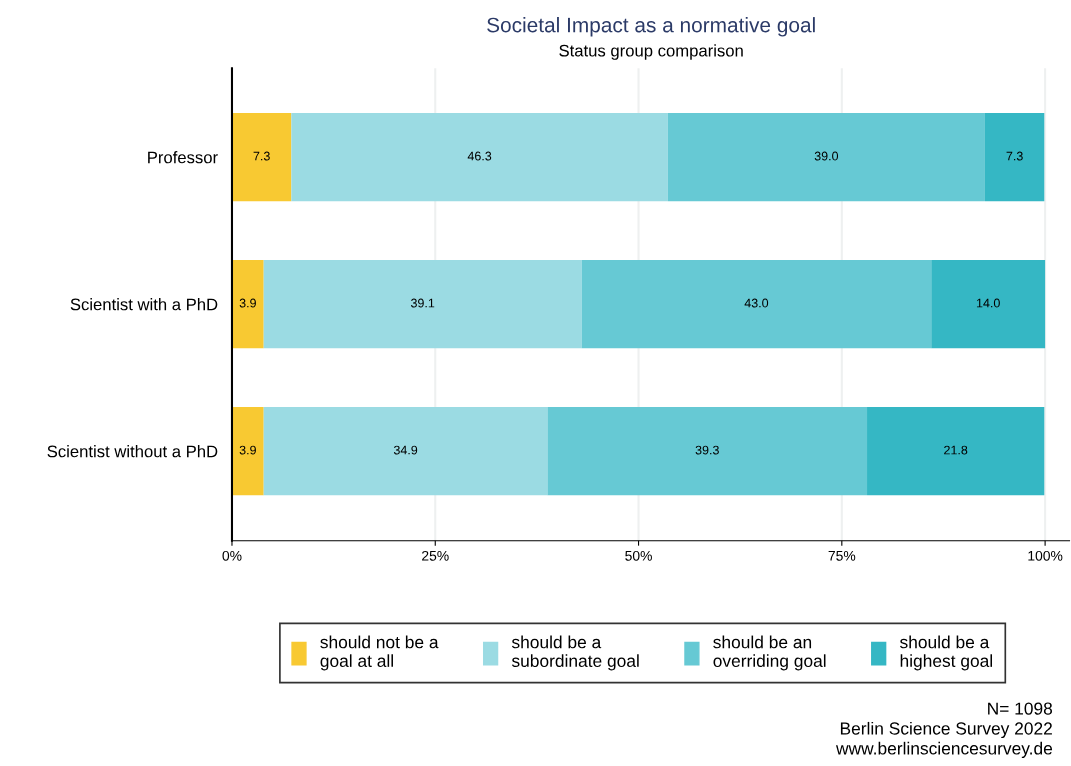  Describe the element at coordinates (379, 653) in the screenshot. I see `legend-label: should not be a goal at all` at that location.